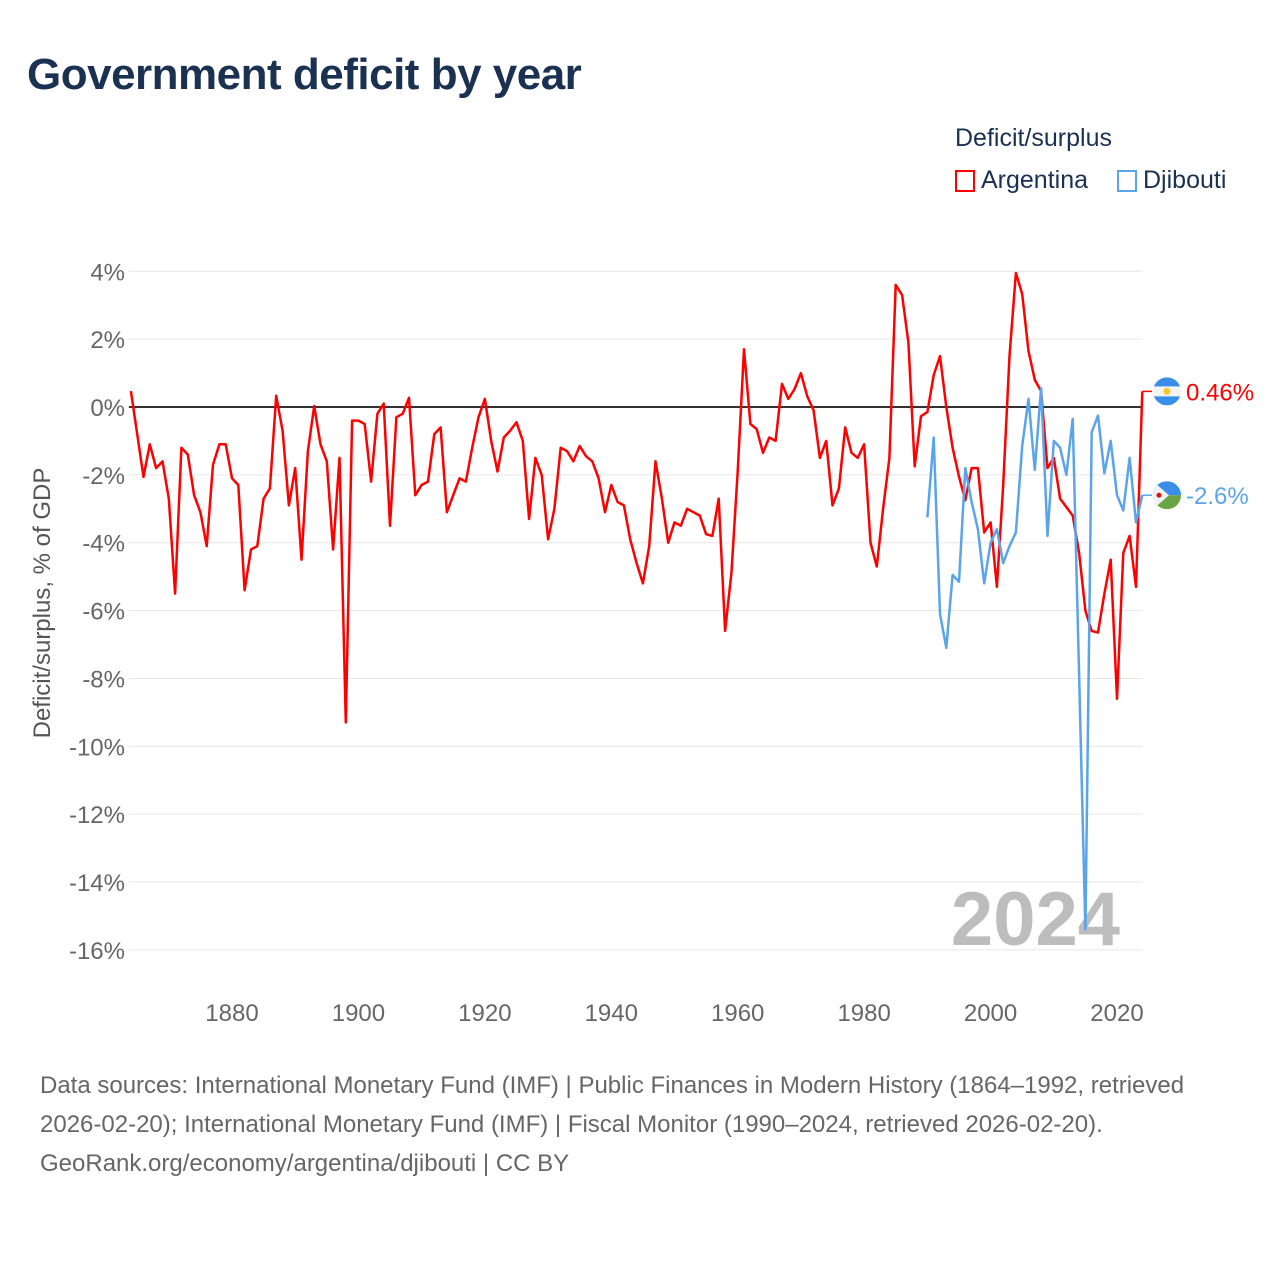  I want to click on y-tick-label: -12%, so click(97, 815).